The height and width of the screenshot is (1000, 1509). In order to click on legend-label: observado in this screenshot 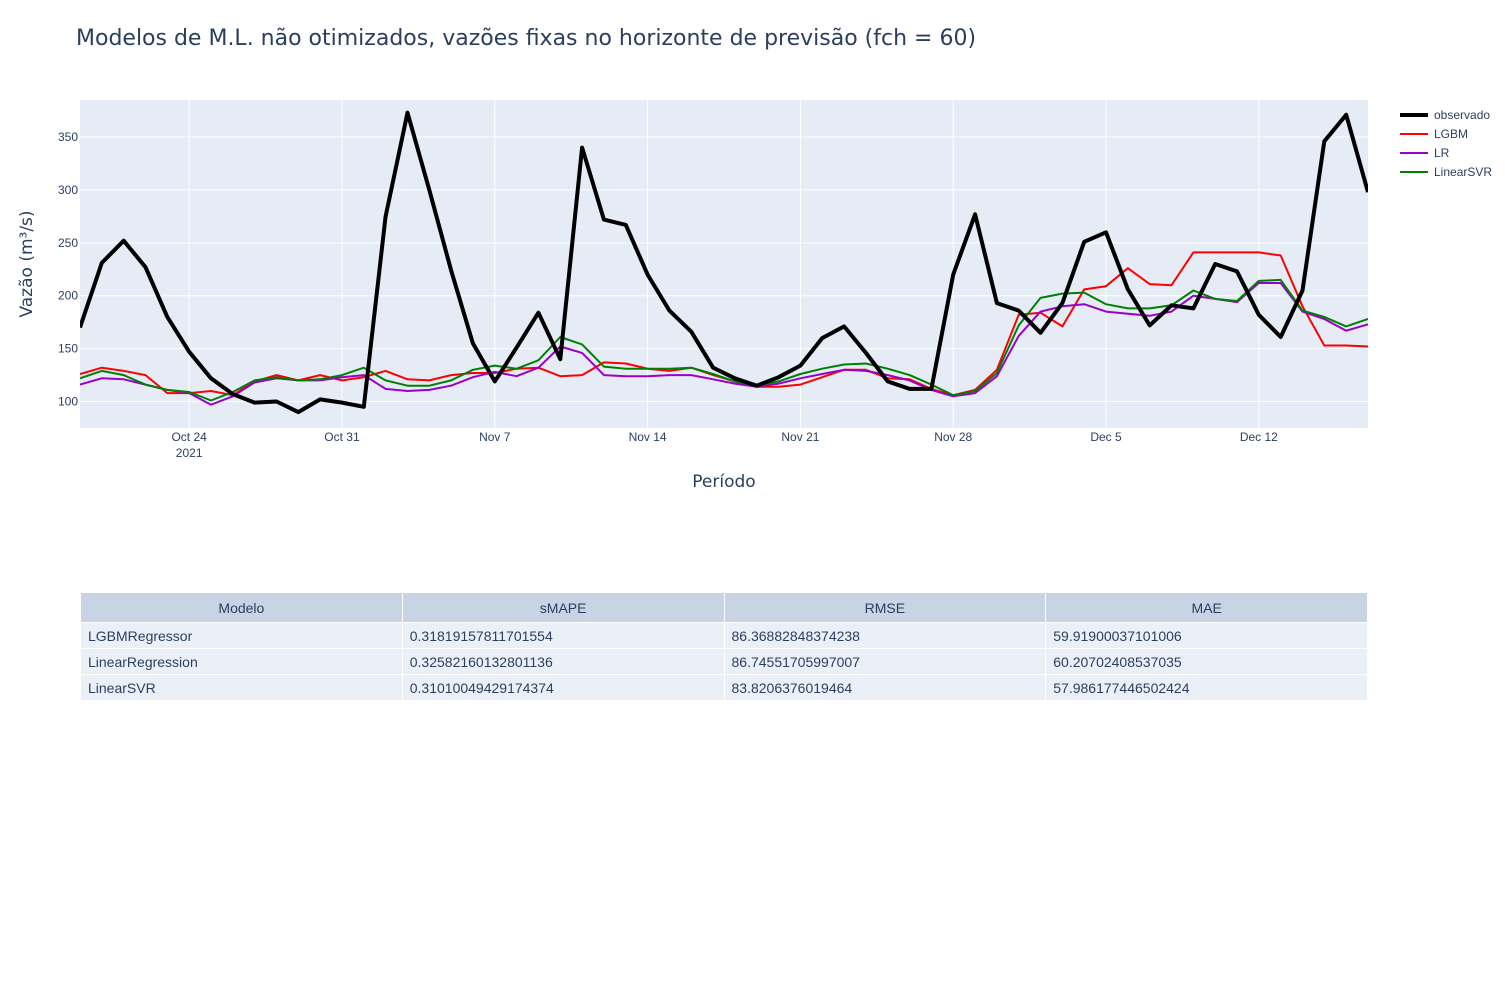, I will do `click(1462, 115)`.